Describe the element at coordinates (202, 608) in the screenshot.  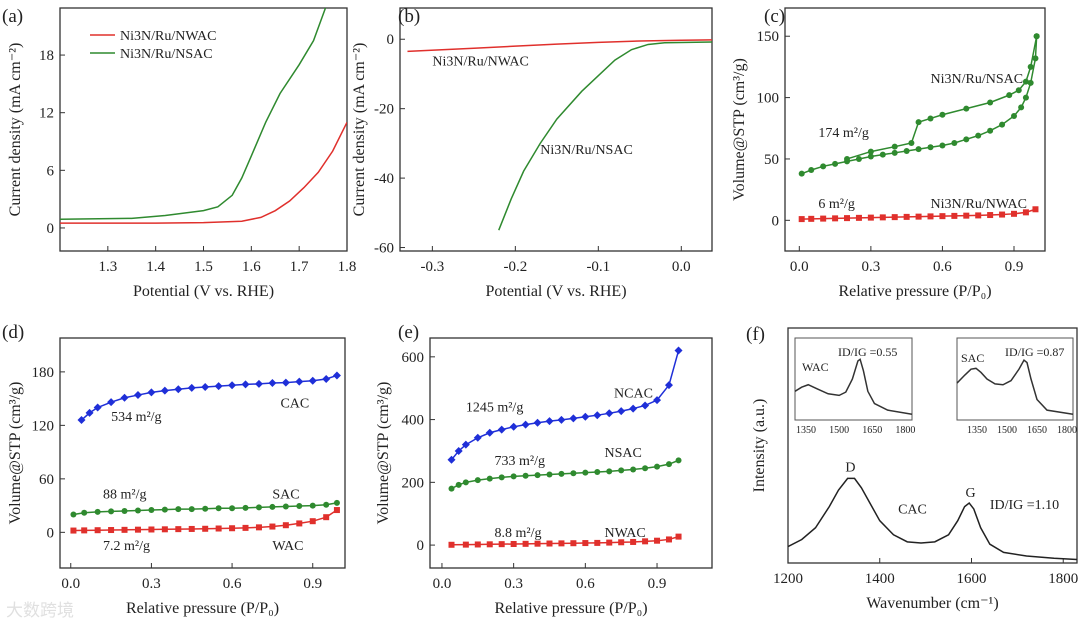
I see `x-axis-label: Relative pressure (P/P₀)` at that location.